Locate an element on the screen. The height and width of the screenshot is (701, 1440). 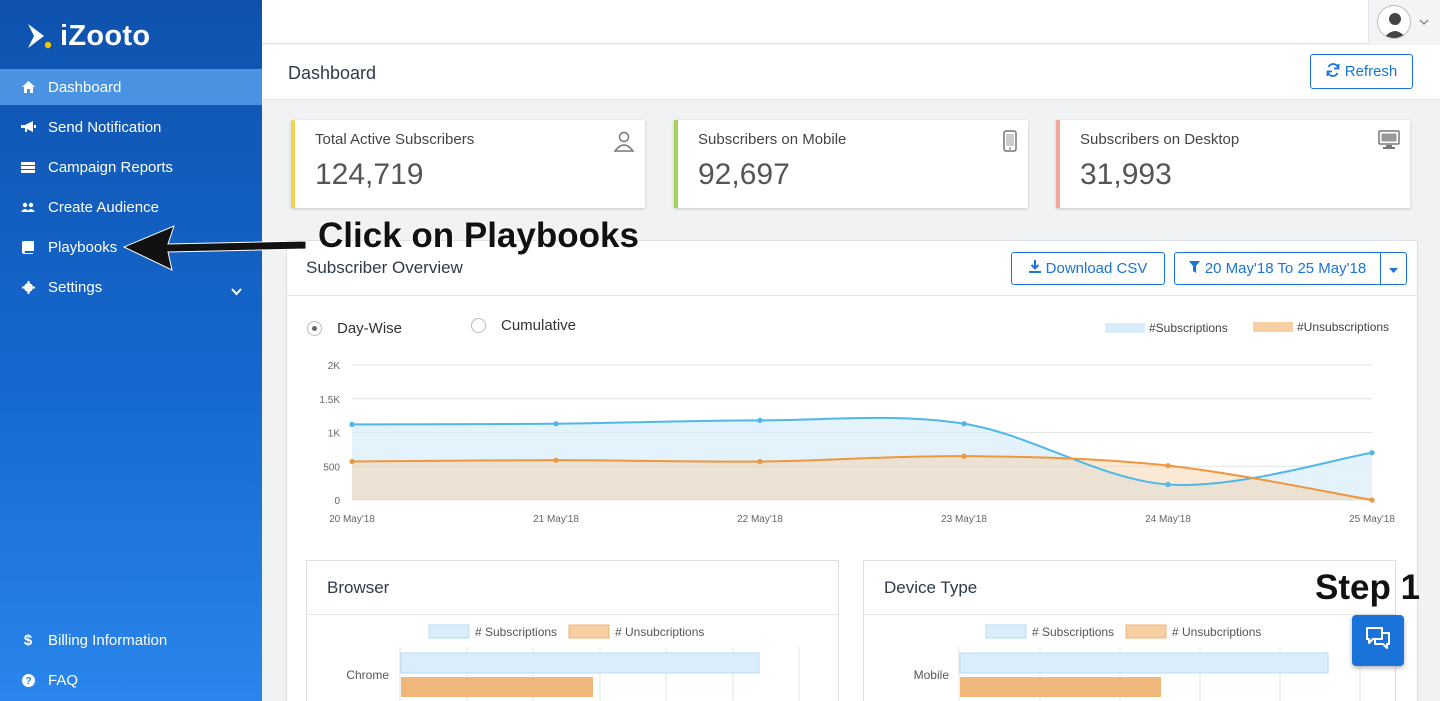
sidebar-item-label: Playbooks is located at coordinates (83, 247).